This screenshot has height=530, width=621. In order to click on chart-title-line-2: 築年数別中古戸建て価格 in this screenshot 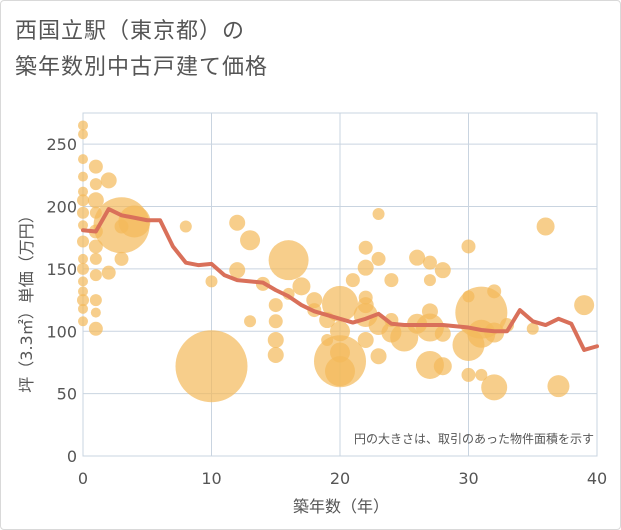, I will do `click(142, 67)`.